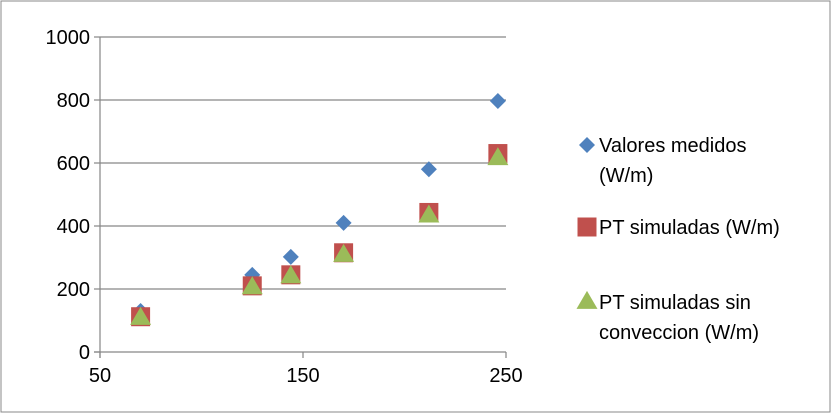 This screenshot has height=414, width=832. Describe the element at coordinates (100, 376) in the screenshot. I see `x-tick-label-0: 50` at that location.